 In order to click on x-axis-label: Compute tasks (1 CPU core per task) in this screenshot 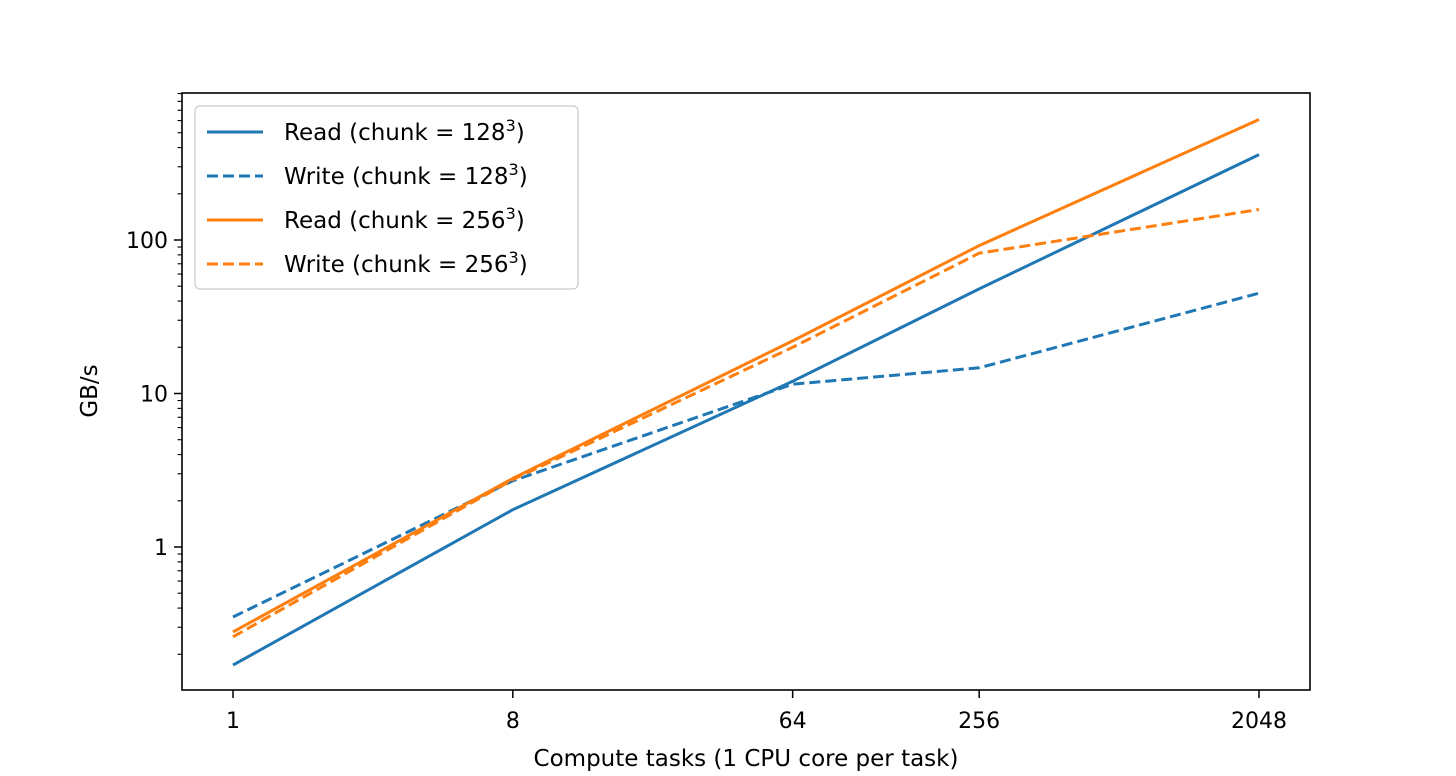, I will do `click(746, 759)`.